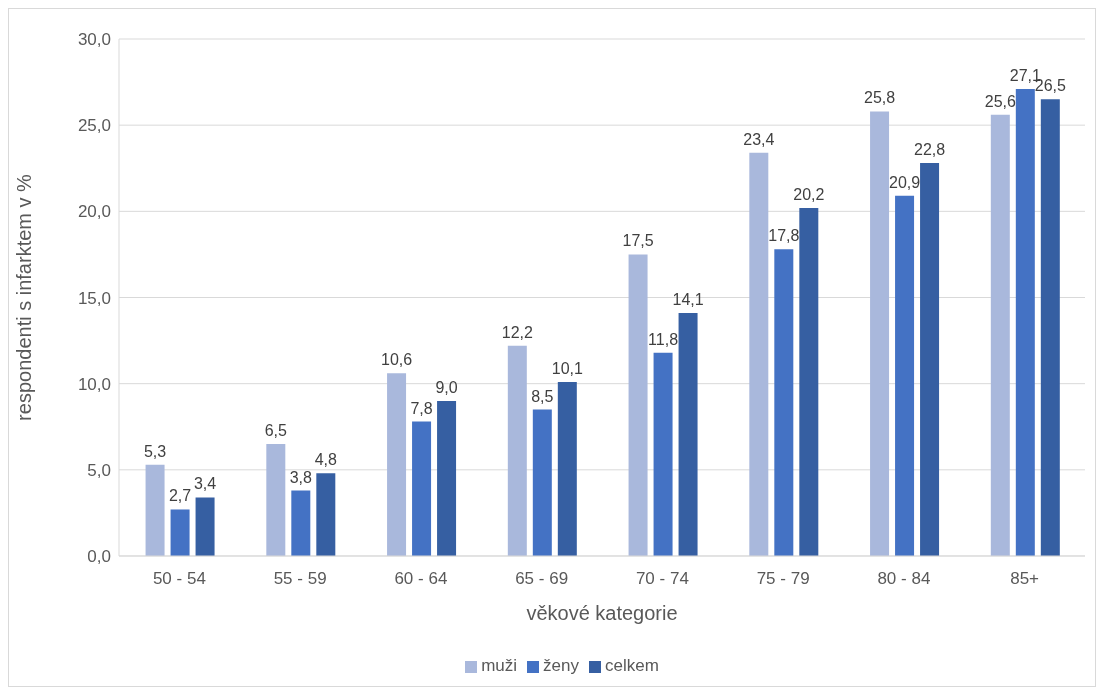 The width and height of the screenshot is (1104, 695). Describe the element at coordinates (421, 408) in the screenshot. I see `data-label: 7,8` at that location.